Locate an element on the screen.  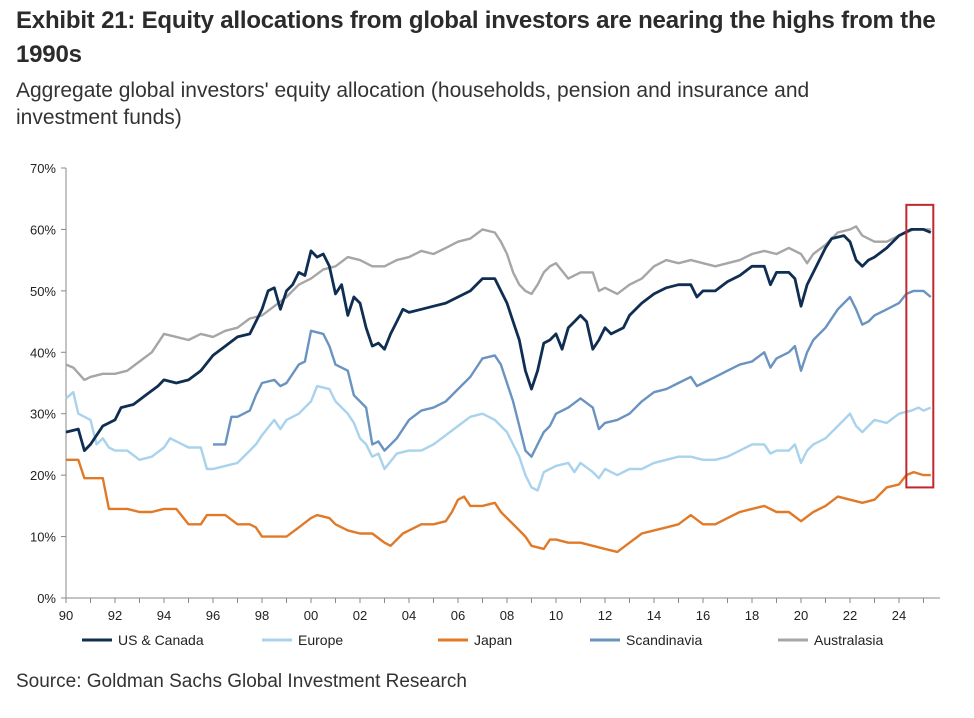
series-line-europe is located at coordinates (498, 438).